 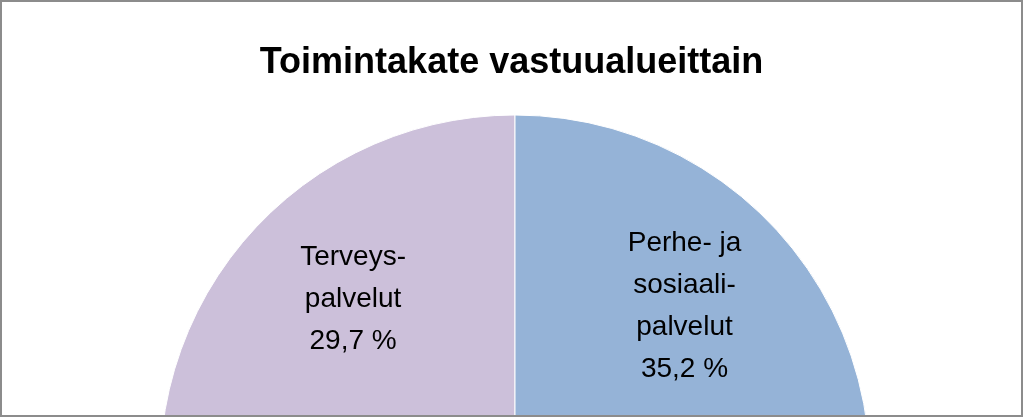 I want to click on slice-label: Perhe- ja sosiaali-palvelut, so click(x=684, y=284).